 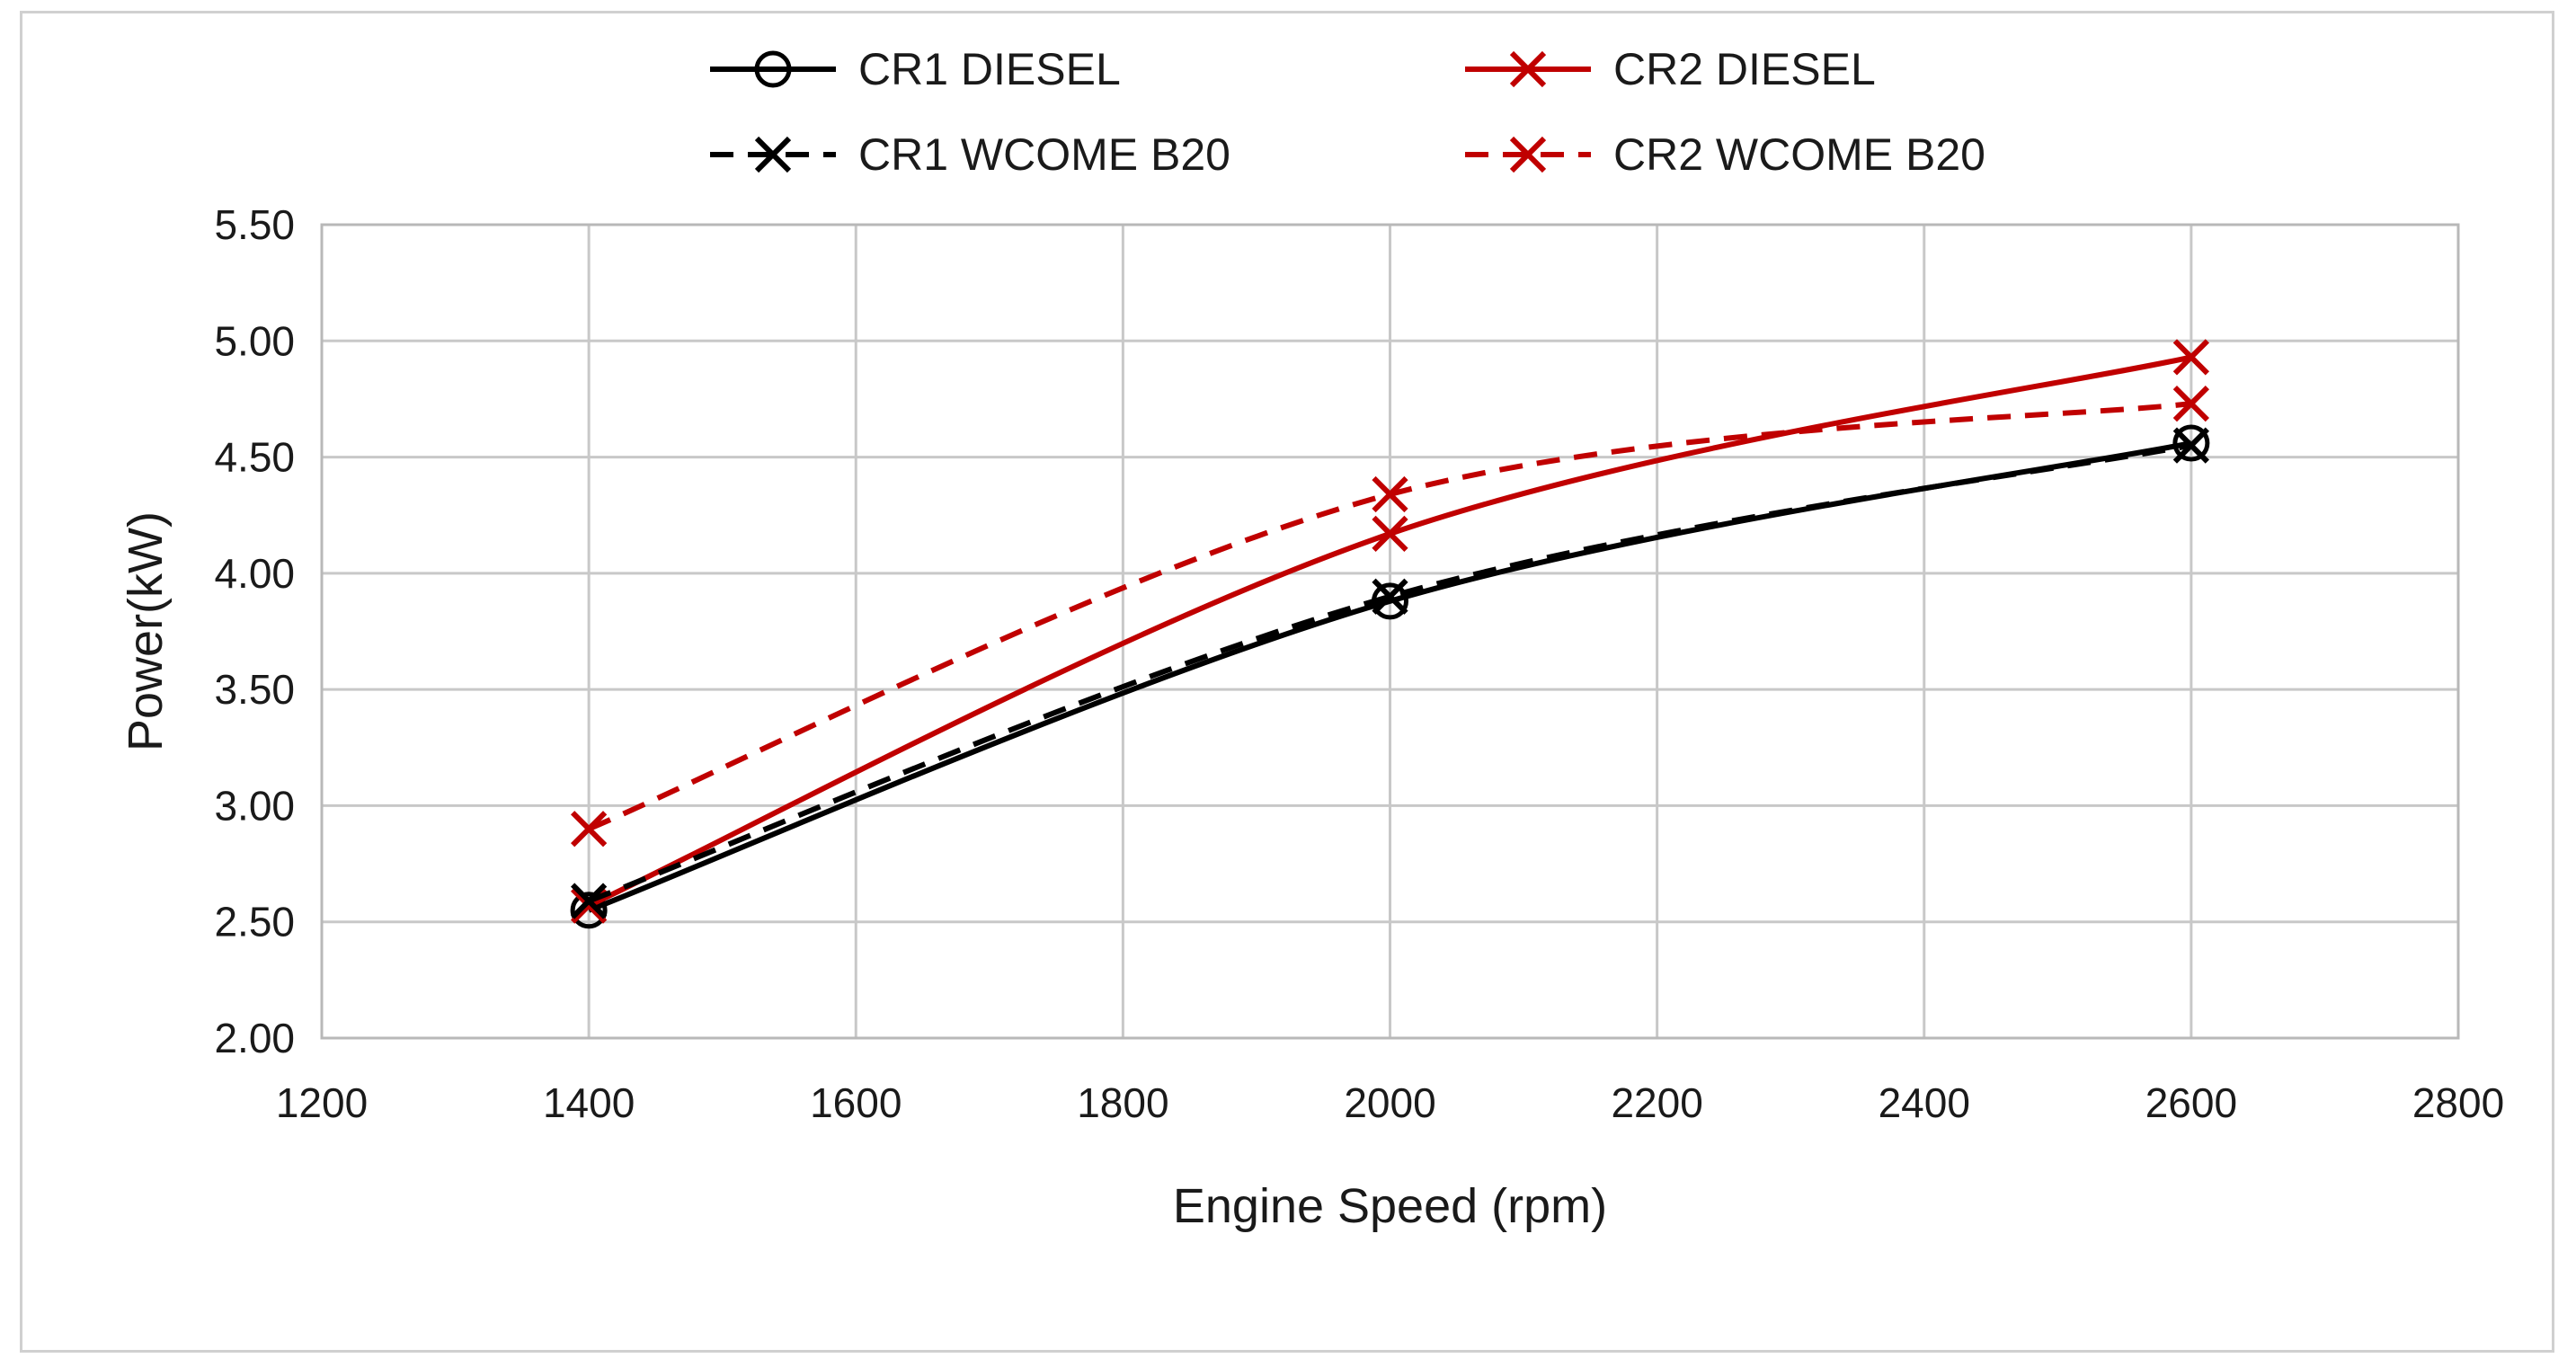 I want to click on x-tick-label: 1800, so click(x=1122, y=1102).